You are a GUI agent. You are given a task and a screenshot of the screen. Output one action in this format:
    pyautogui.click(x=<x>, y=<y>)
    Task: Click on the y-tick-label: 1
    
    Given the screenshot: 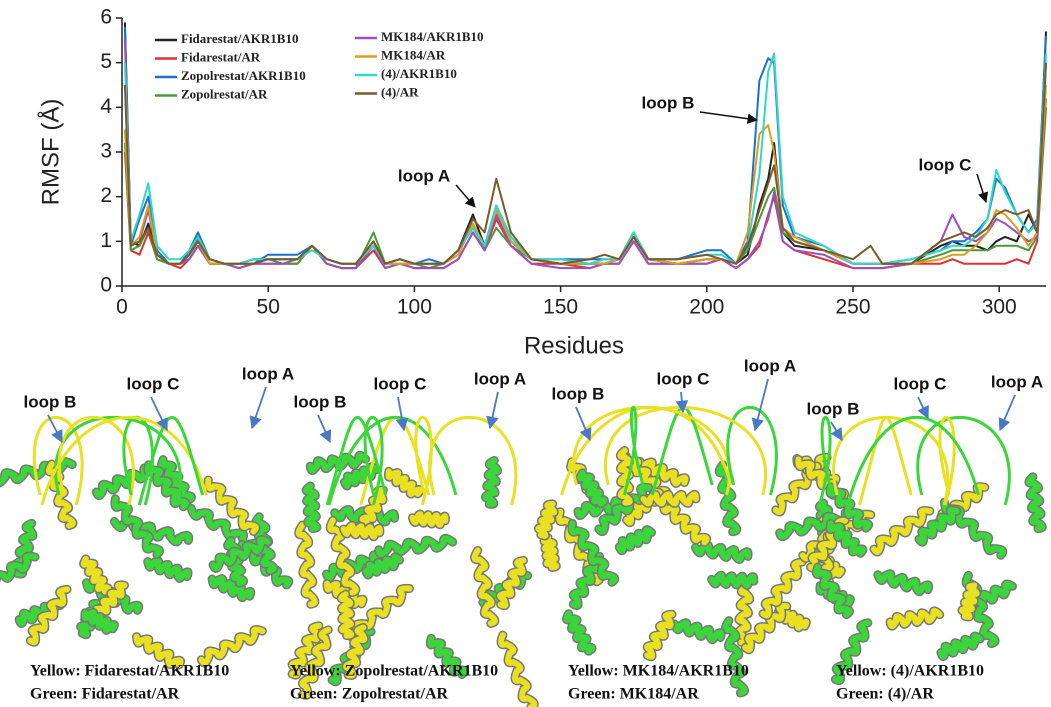 What is the action you would take?
    pyautogui.click(x=106, y=240)
    